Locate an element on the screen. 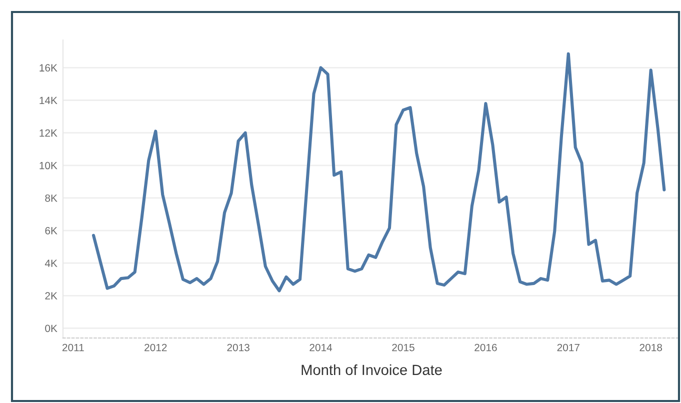 The width and height of the screenshot is (681, 403). x-tick-label: 2013 is located at coordinates (238, 348).